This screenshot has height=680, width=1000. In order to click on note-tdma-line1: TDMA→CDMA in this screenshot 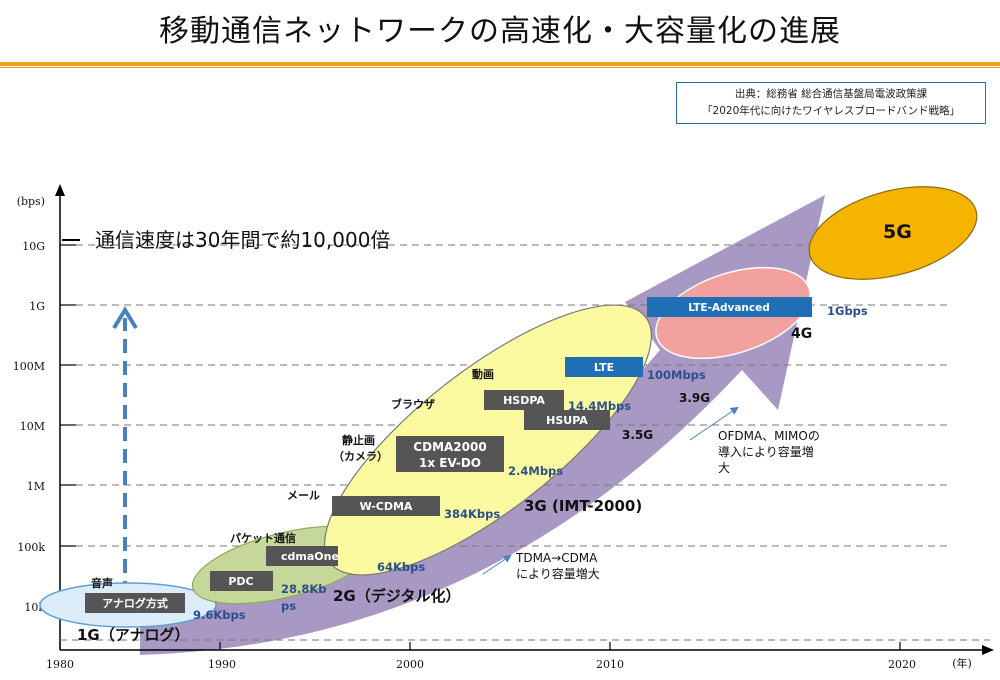, I will do `click(556, 558)`.